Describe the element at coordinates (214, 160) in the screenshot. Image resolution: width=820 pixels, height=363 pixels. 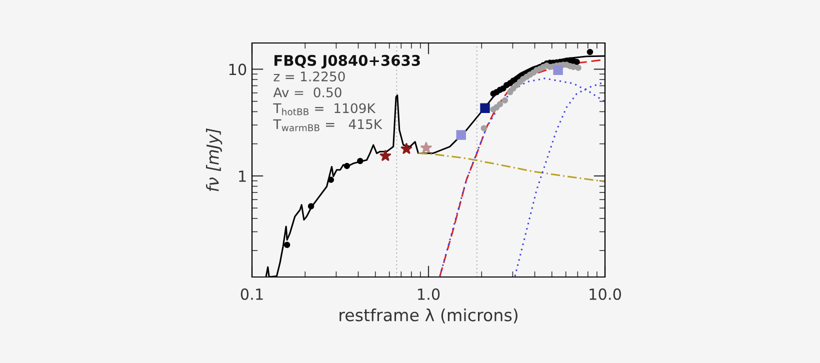
I see `y-axis-title: fν [mJy]` at that location.